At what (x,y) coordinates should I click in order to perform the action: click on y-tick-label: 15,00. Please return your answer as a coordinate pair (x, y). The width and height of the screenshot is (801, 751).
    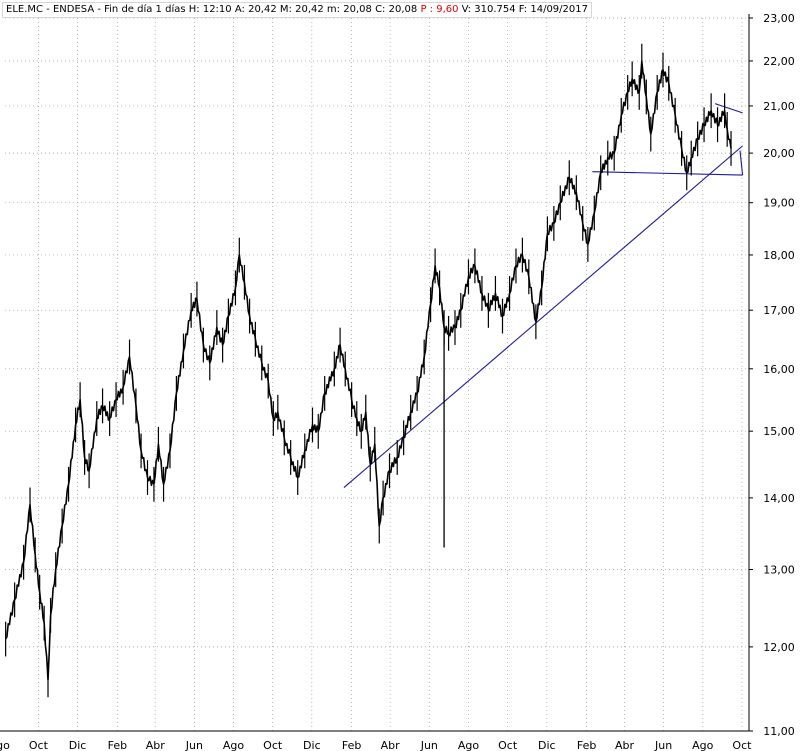
    Looking at the image, I should click on (779, 431).